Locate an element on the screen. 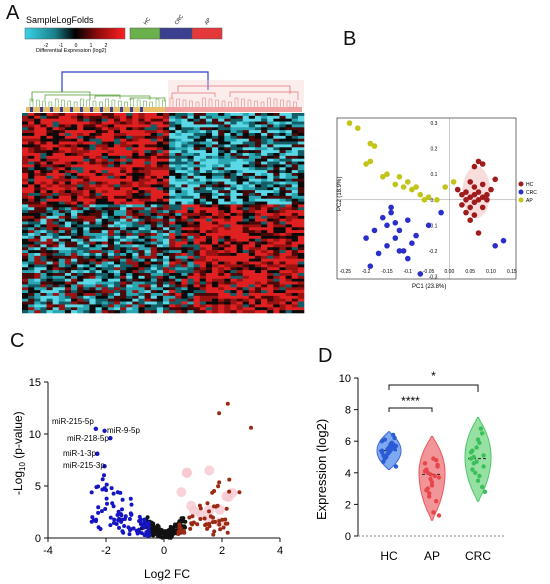 This screenshot has height=584, width=550. violin-y-tick-label: 10 is located at coordinates (345, 379).